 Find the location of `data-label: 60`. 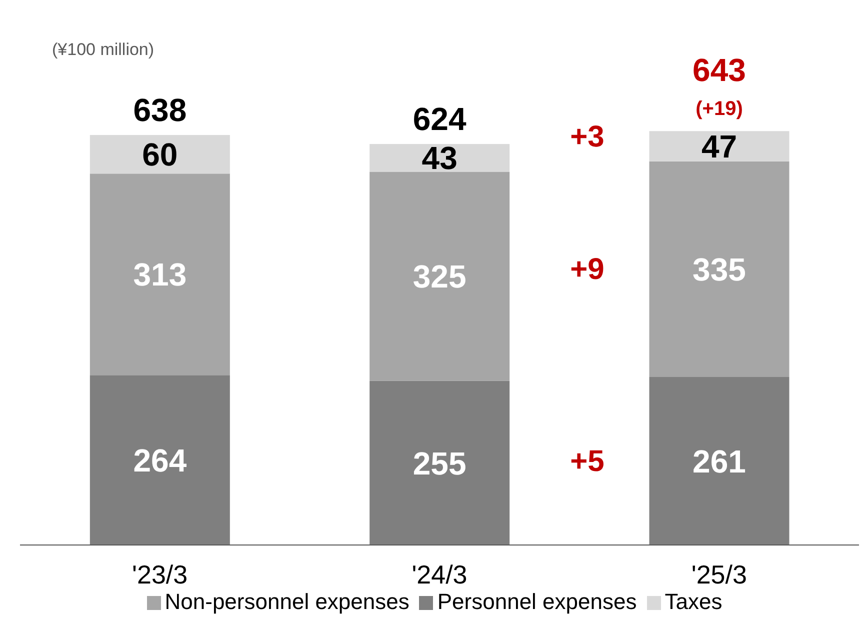

data-label: 60 is located at coordinates (160, 154).